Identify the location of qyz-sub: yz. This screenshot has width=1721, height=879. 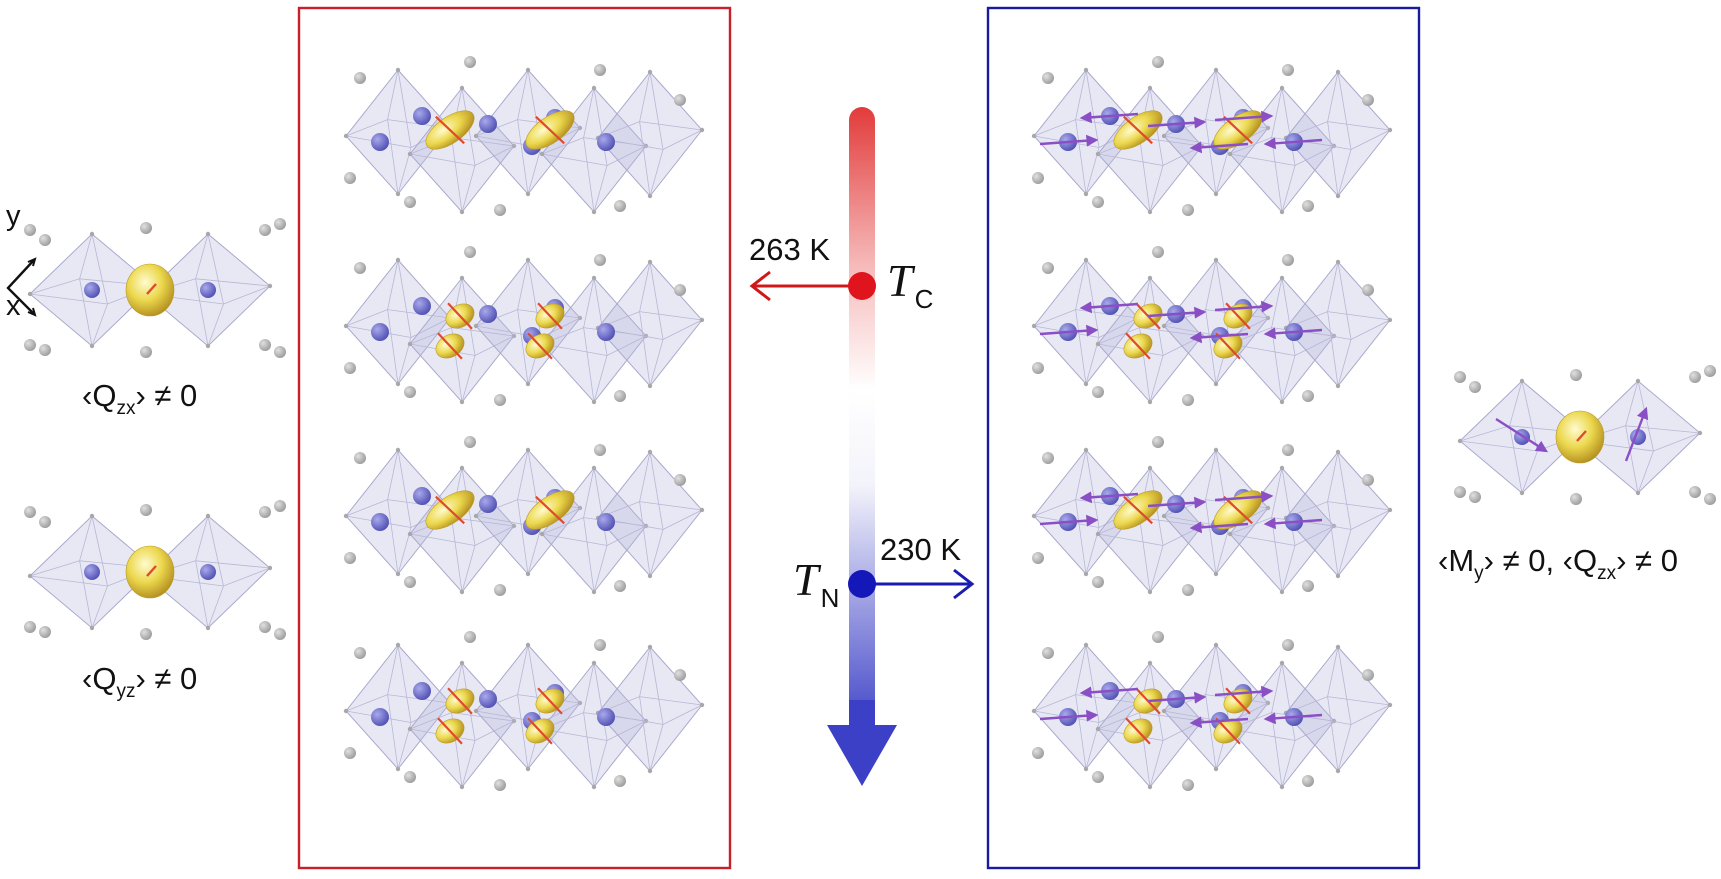
(126, 691).